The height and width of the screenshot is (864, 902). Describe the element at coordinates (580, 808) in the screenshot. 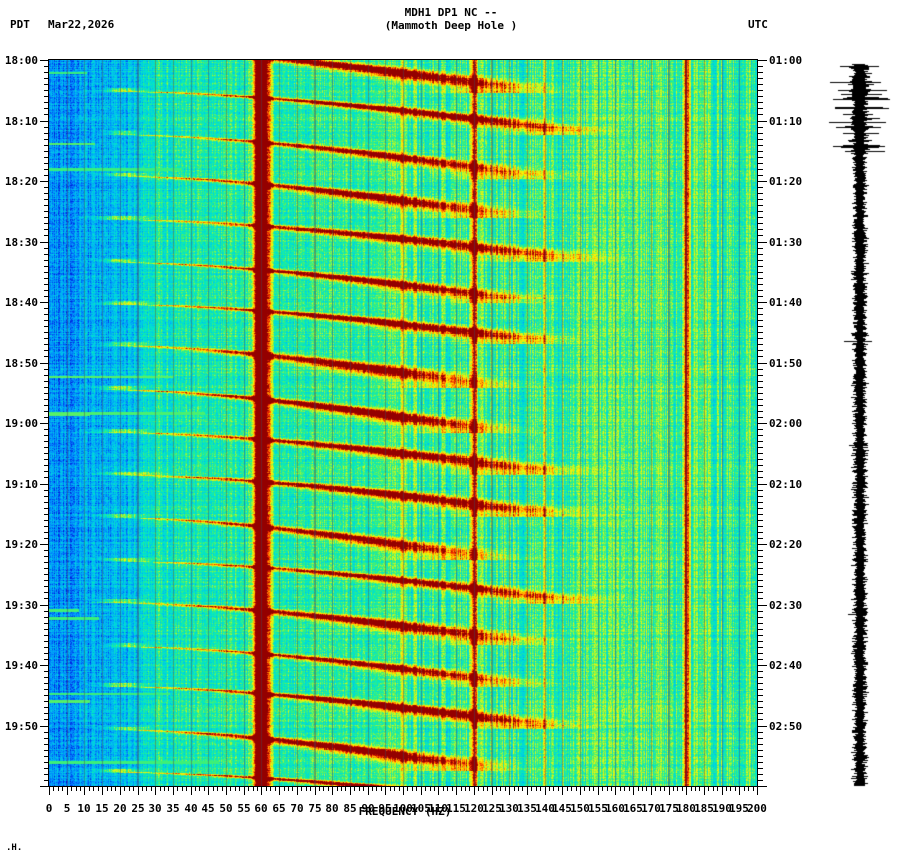

I see `freq-label: 150` at that location.